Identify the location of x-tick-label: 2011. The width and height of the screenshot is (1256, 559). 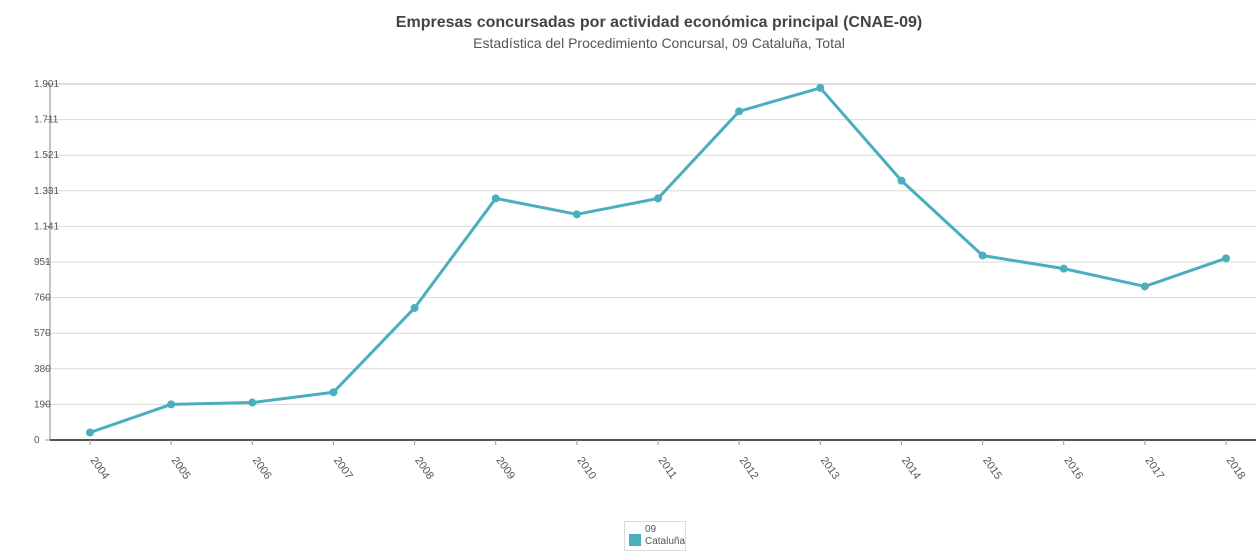
(667, 468).